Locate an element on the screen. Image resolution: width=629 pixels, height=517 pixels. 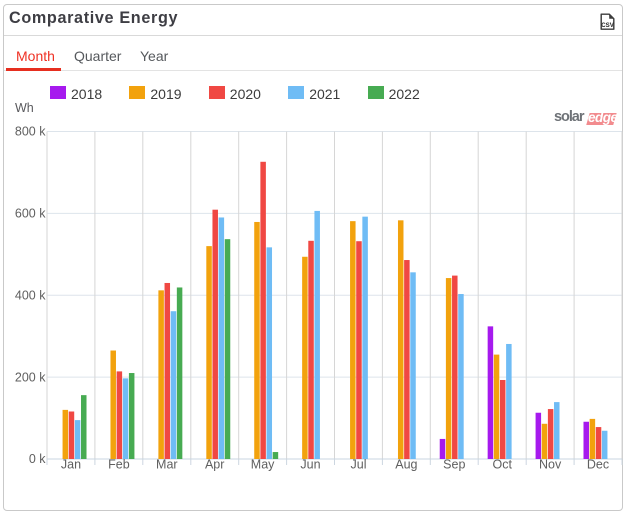
svg-text: Jul is located at coordinates (359, 465).